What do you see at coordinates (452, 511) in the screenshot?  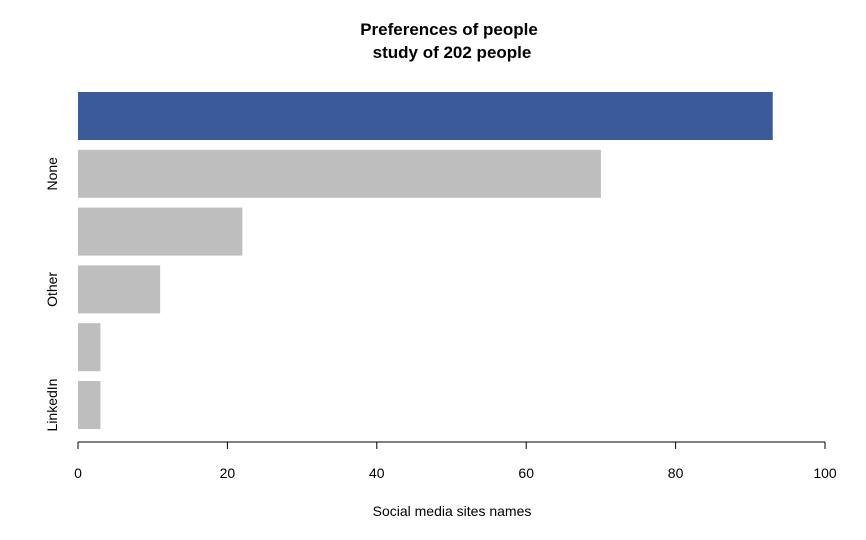 I see `x-axis-title: Social media sites names` at bounding box center [452, 511].